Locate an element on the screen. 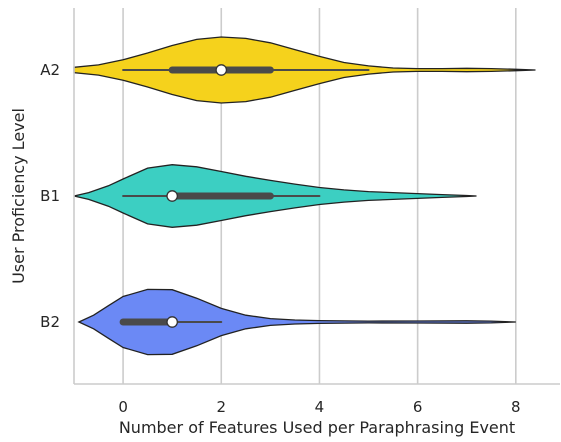 Image resolution: width=561 pixels, height=442 pixels. violin-B2 is located at coordinates (296, 322).